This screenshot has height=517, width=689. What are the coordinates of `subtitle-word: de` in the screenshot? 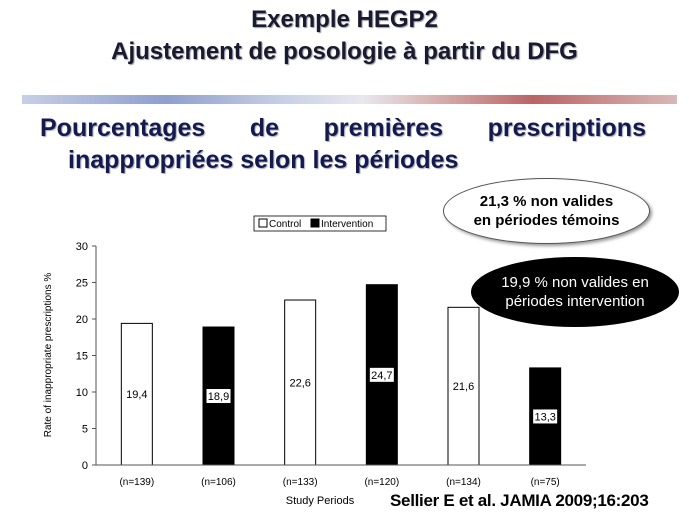 It's located at (264, 128).